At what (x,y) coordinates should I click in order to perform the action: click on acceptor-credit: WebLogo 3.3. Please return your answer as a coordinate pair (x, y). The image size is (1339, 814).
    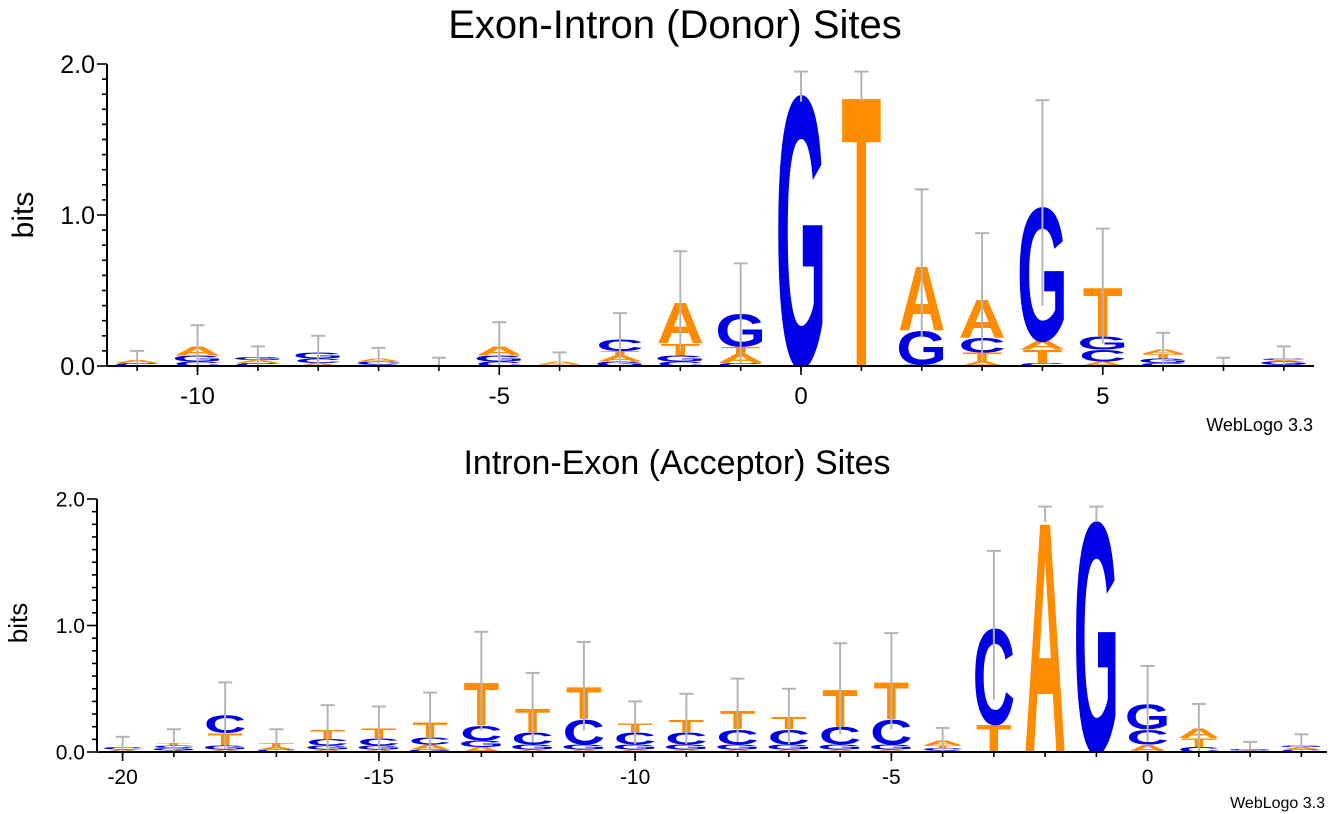
    Looking at the image, I should click on (1277, 803).